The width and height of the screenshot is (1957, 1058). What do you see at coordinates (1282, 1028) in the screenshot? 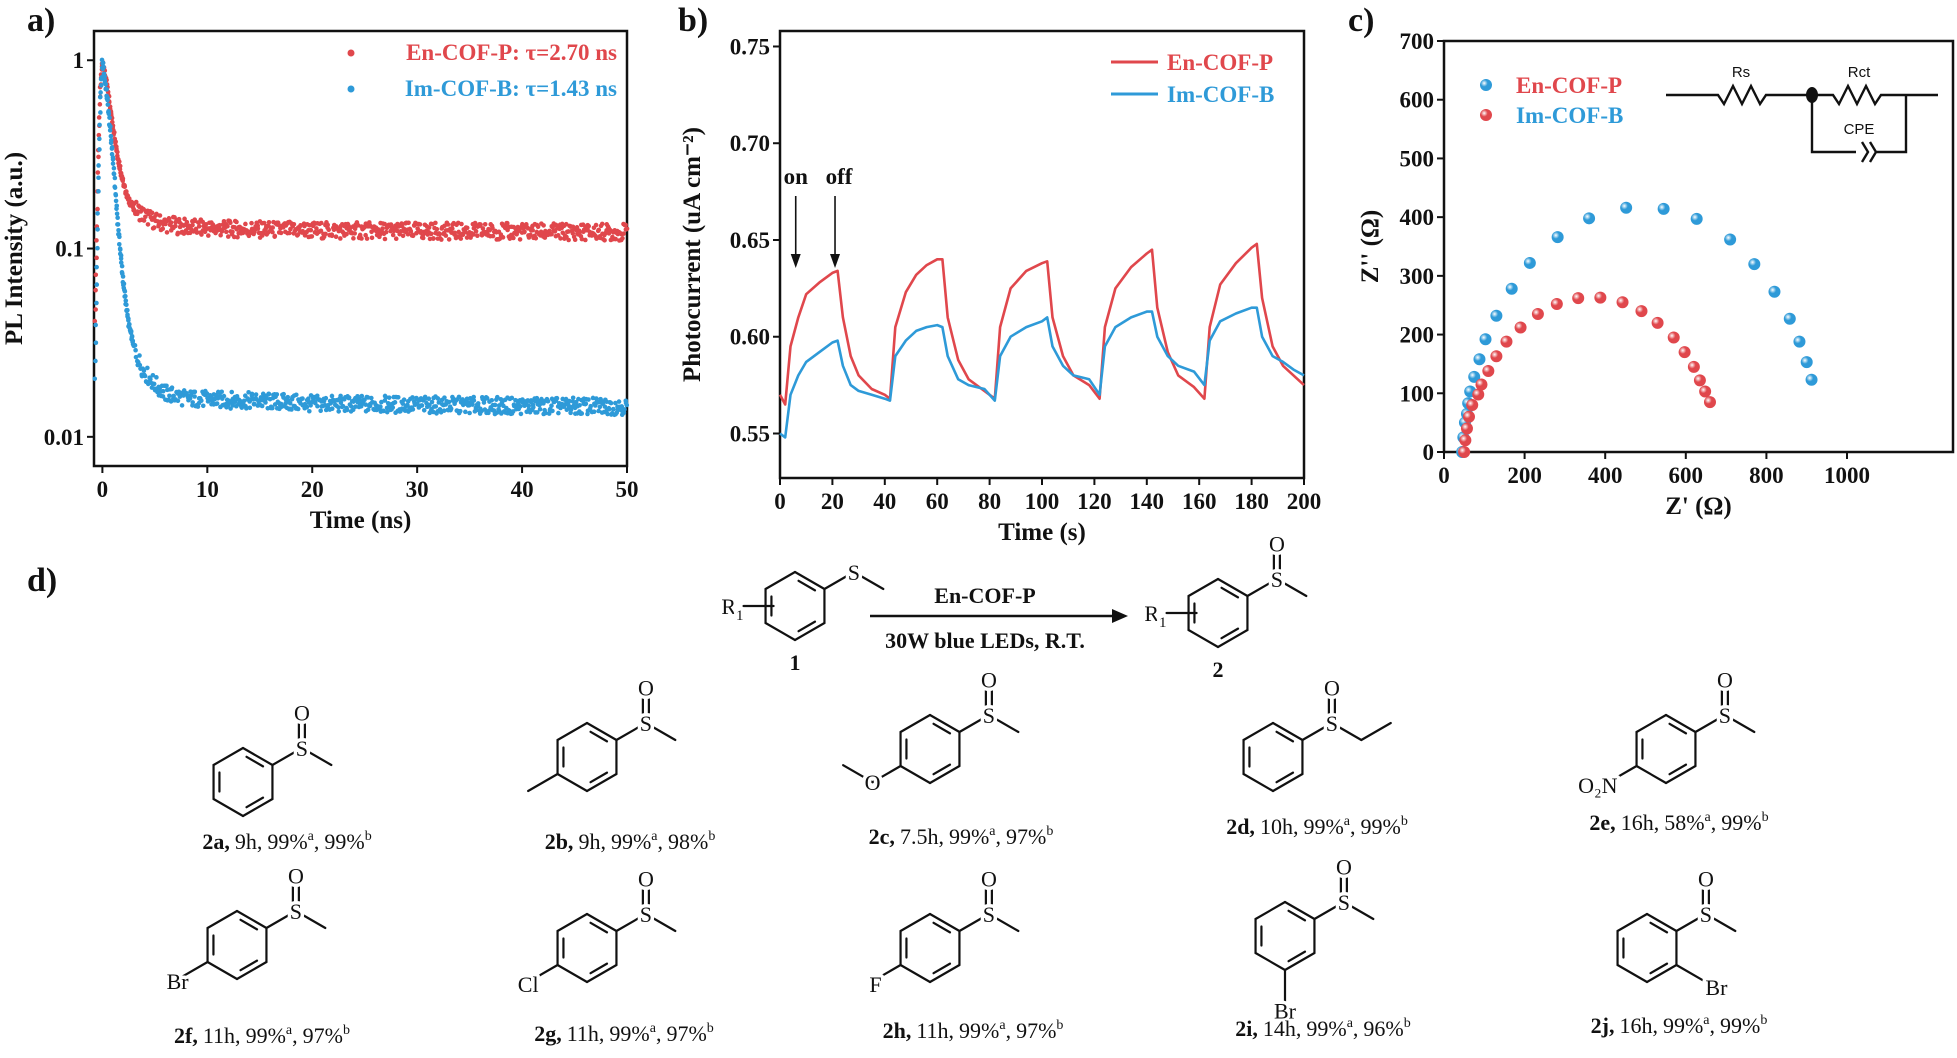
I see `reaction-time: 14h,` at bounding box center [1282, 1028].